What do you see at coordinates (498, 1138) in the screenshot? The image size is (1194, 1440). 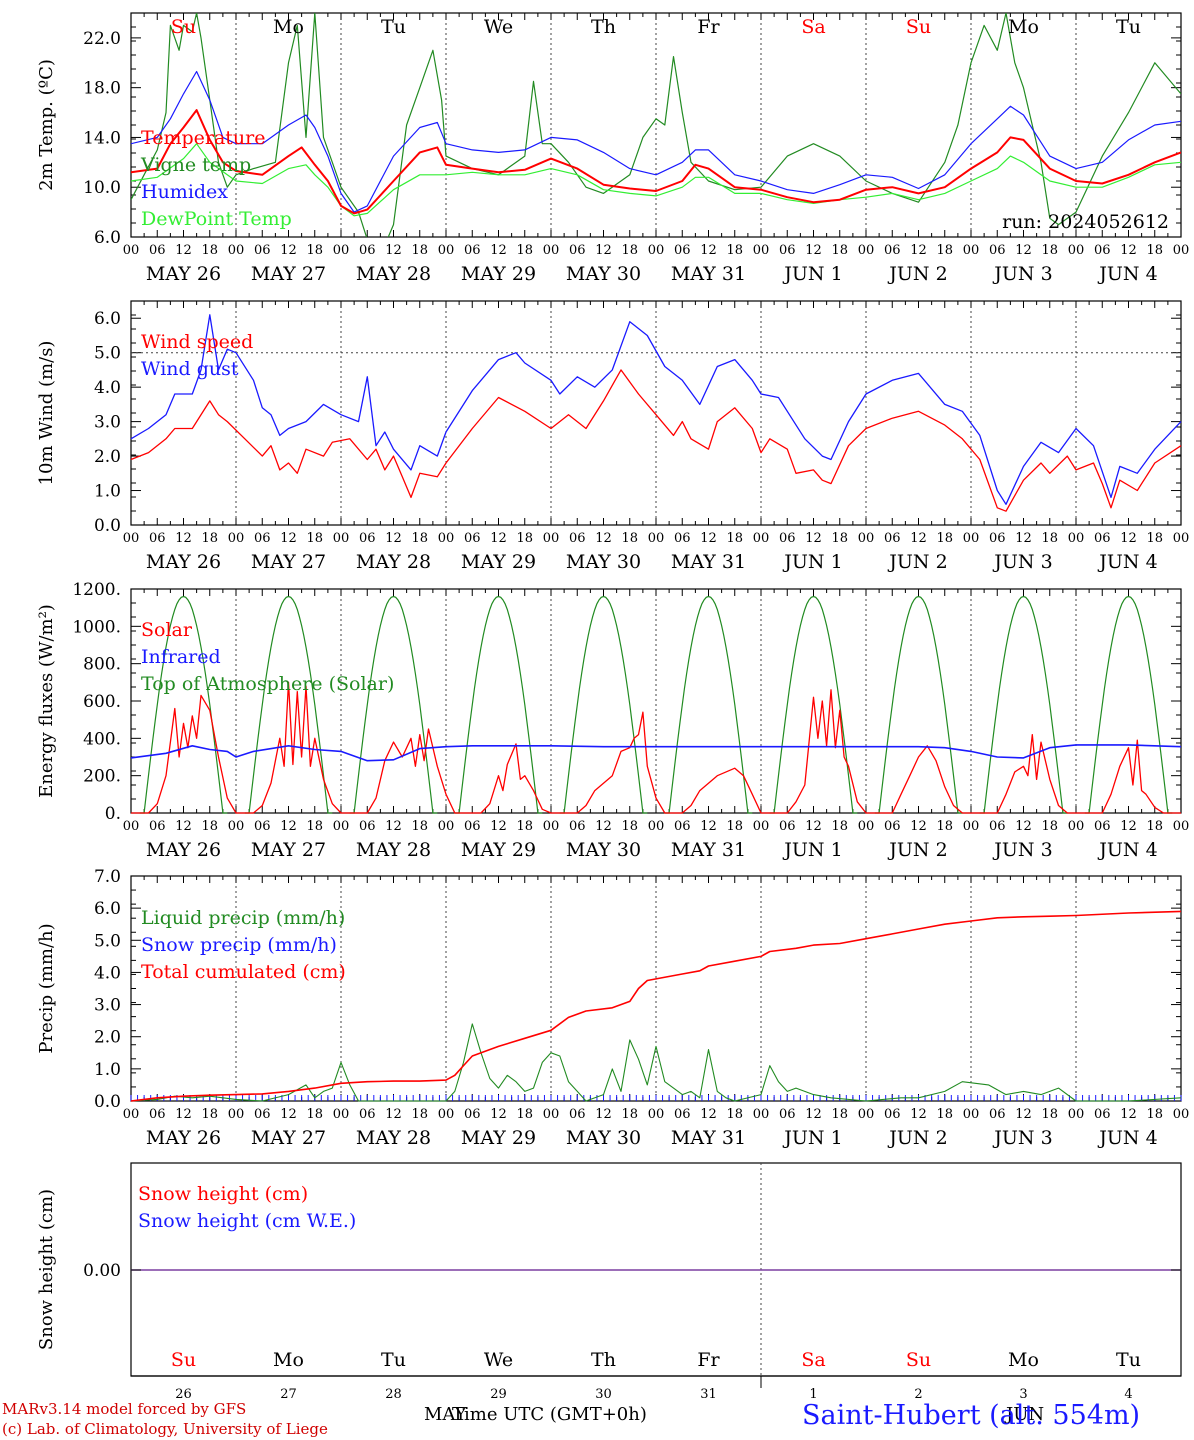 I see `date-label: MAY 29` at bounding box center [498, 1138].